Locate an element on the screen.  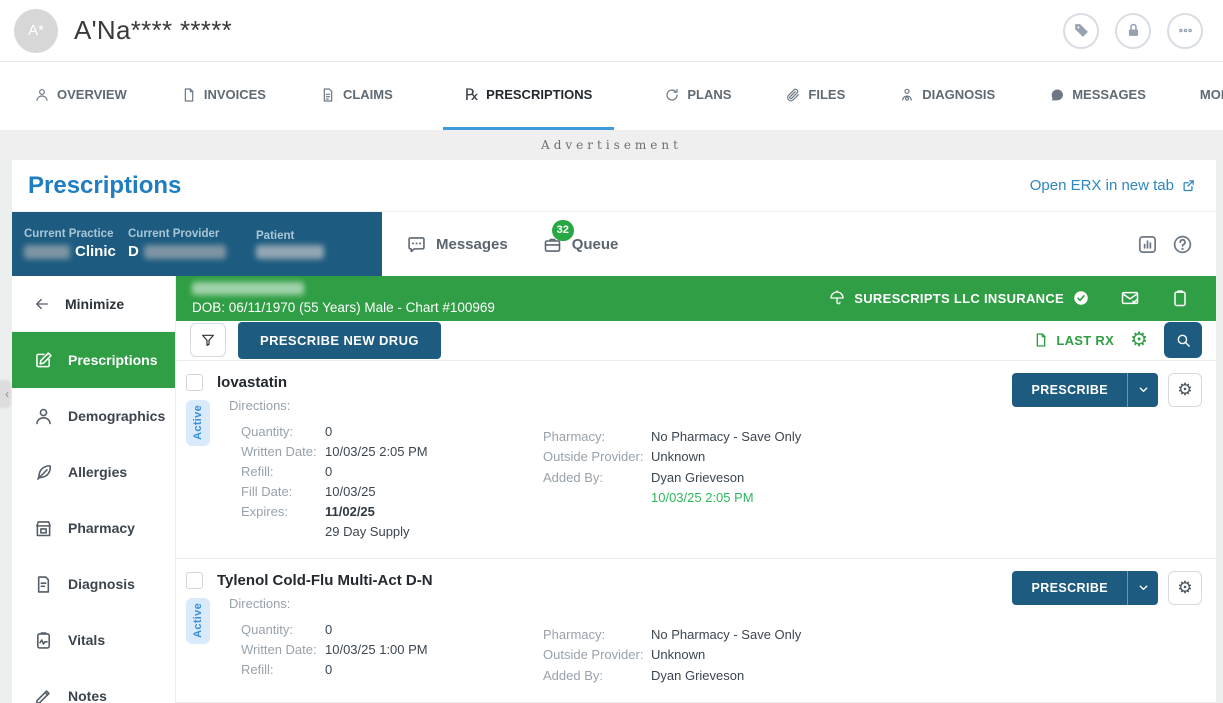
insurance-status: SURESCRIPTS LLC INSURANCE is located at coordinates (959, 298).